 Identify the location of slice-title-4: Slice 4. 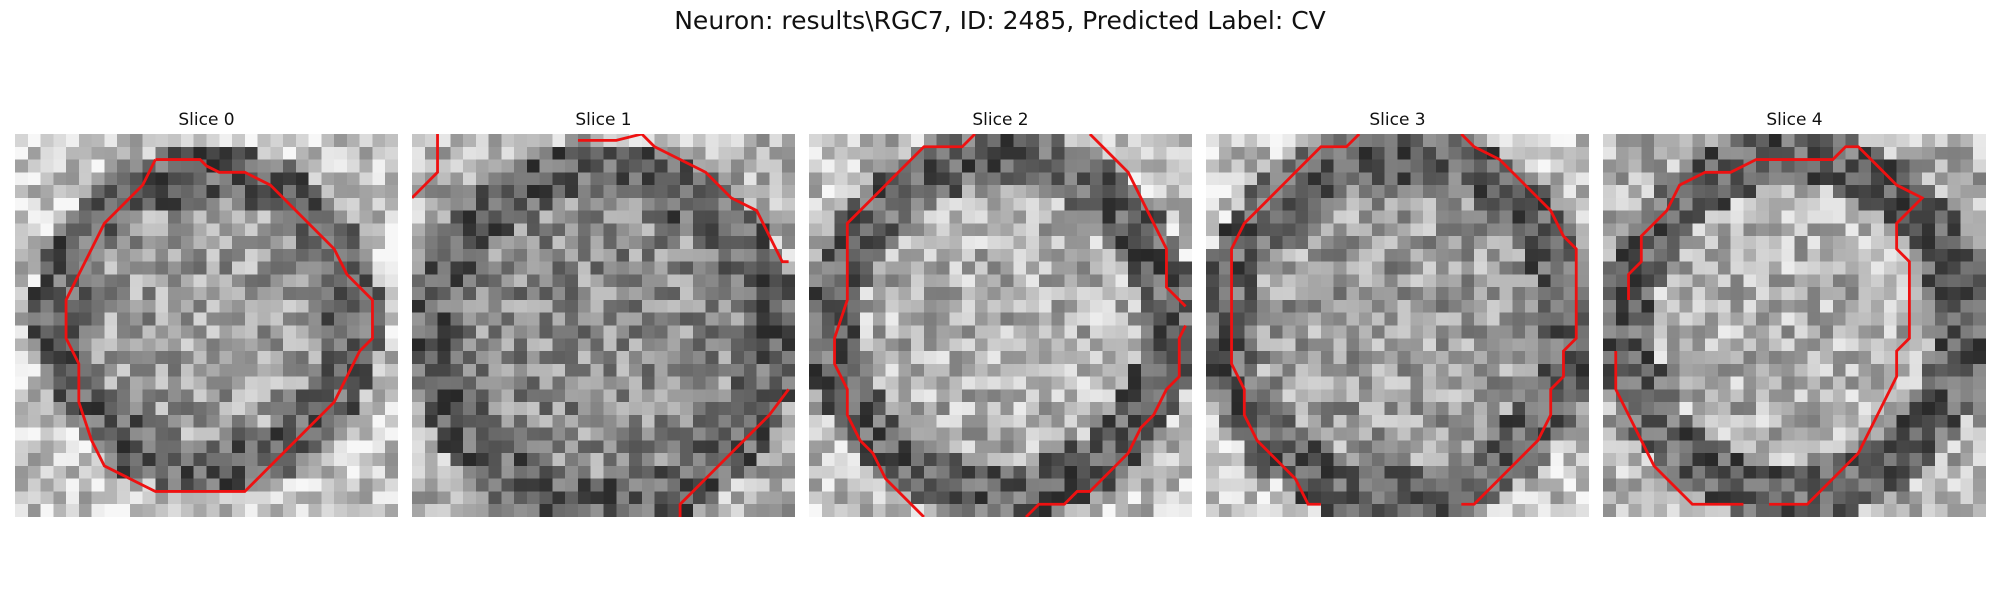
(1794, 120).